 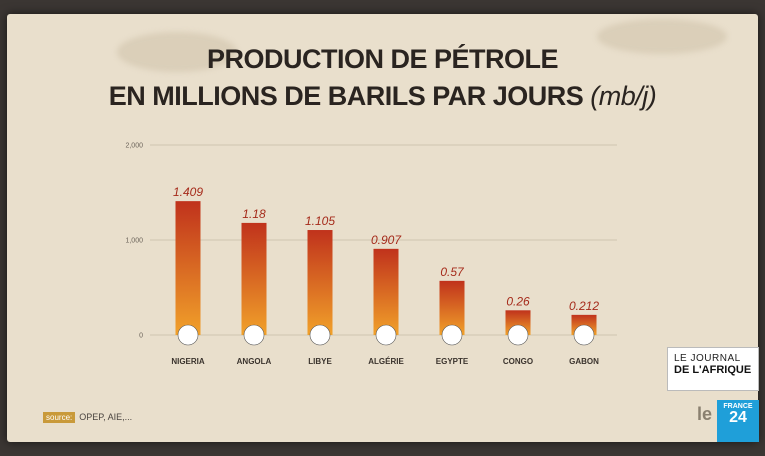 I want to click on france24-logo: FRANCE 24, so click(x=738, y=421).